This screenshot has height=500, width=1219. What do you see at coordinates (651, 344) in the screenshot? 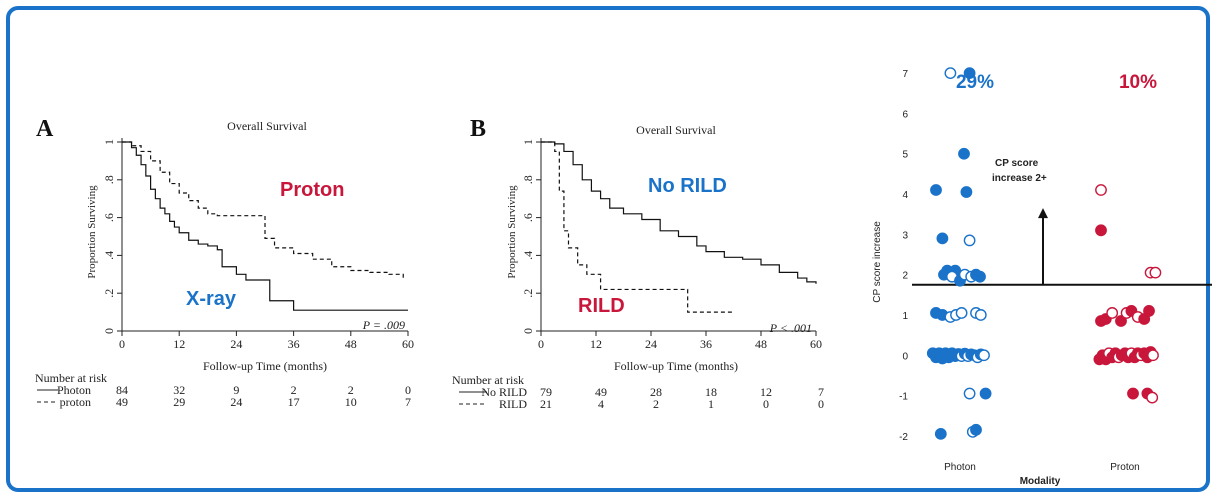
I see `panel-b-x-tick-label: 24` at bounding box center [651, 344].